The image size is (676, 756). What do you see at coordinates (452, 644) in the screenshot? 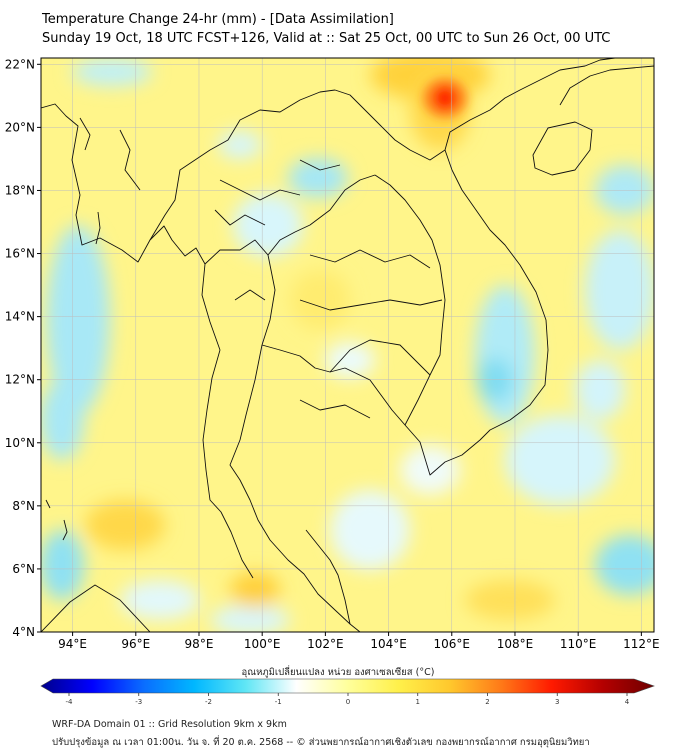
I see `lon-tick-label: 106°E` at bounding box center [452, 644].